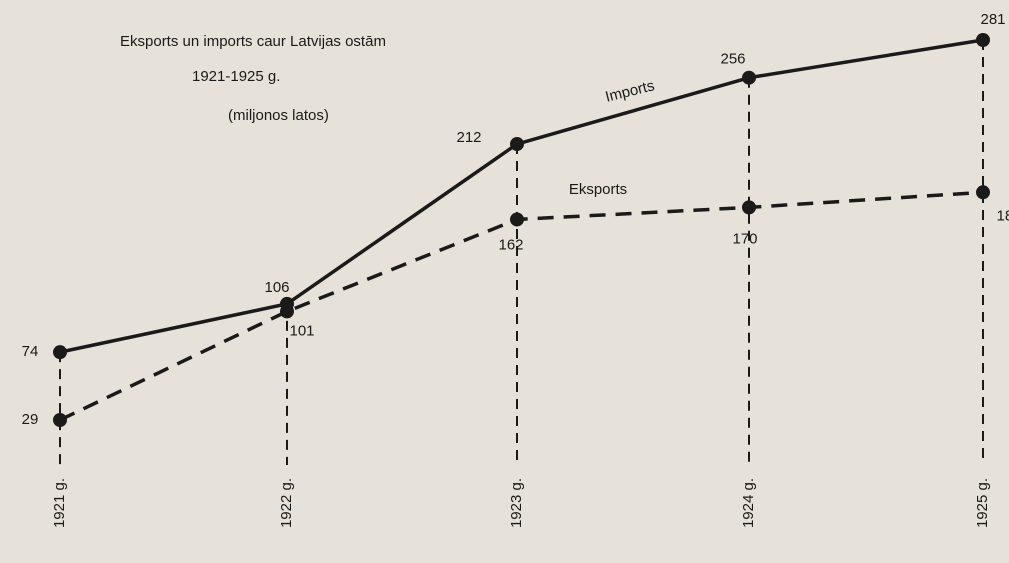 Image resolution: width=1009 pixels, height=563 pixels. I want to click on x-tick-label: 1923 g., so click(516, 503).